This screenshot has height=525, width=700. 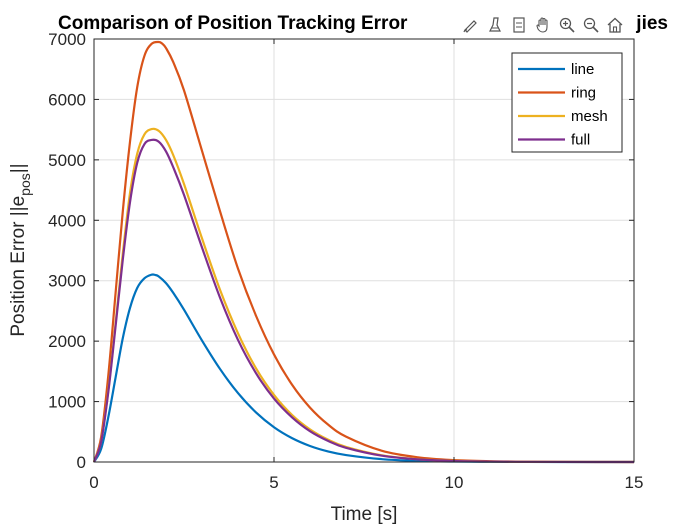 I want to click on y-axis-label-main: Position Error ||e, so click(x=18, y=266).